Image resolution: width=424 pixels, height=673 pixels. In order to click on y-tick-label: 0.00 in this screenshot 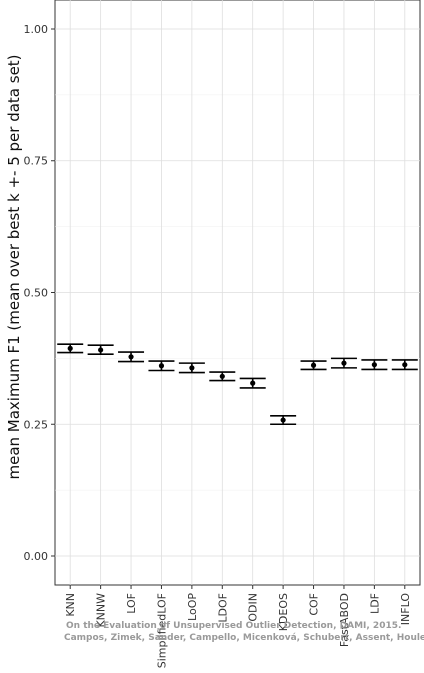, I will do `click(36, 556)`.